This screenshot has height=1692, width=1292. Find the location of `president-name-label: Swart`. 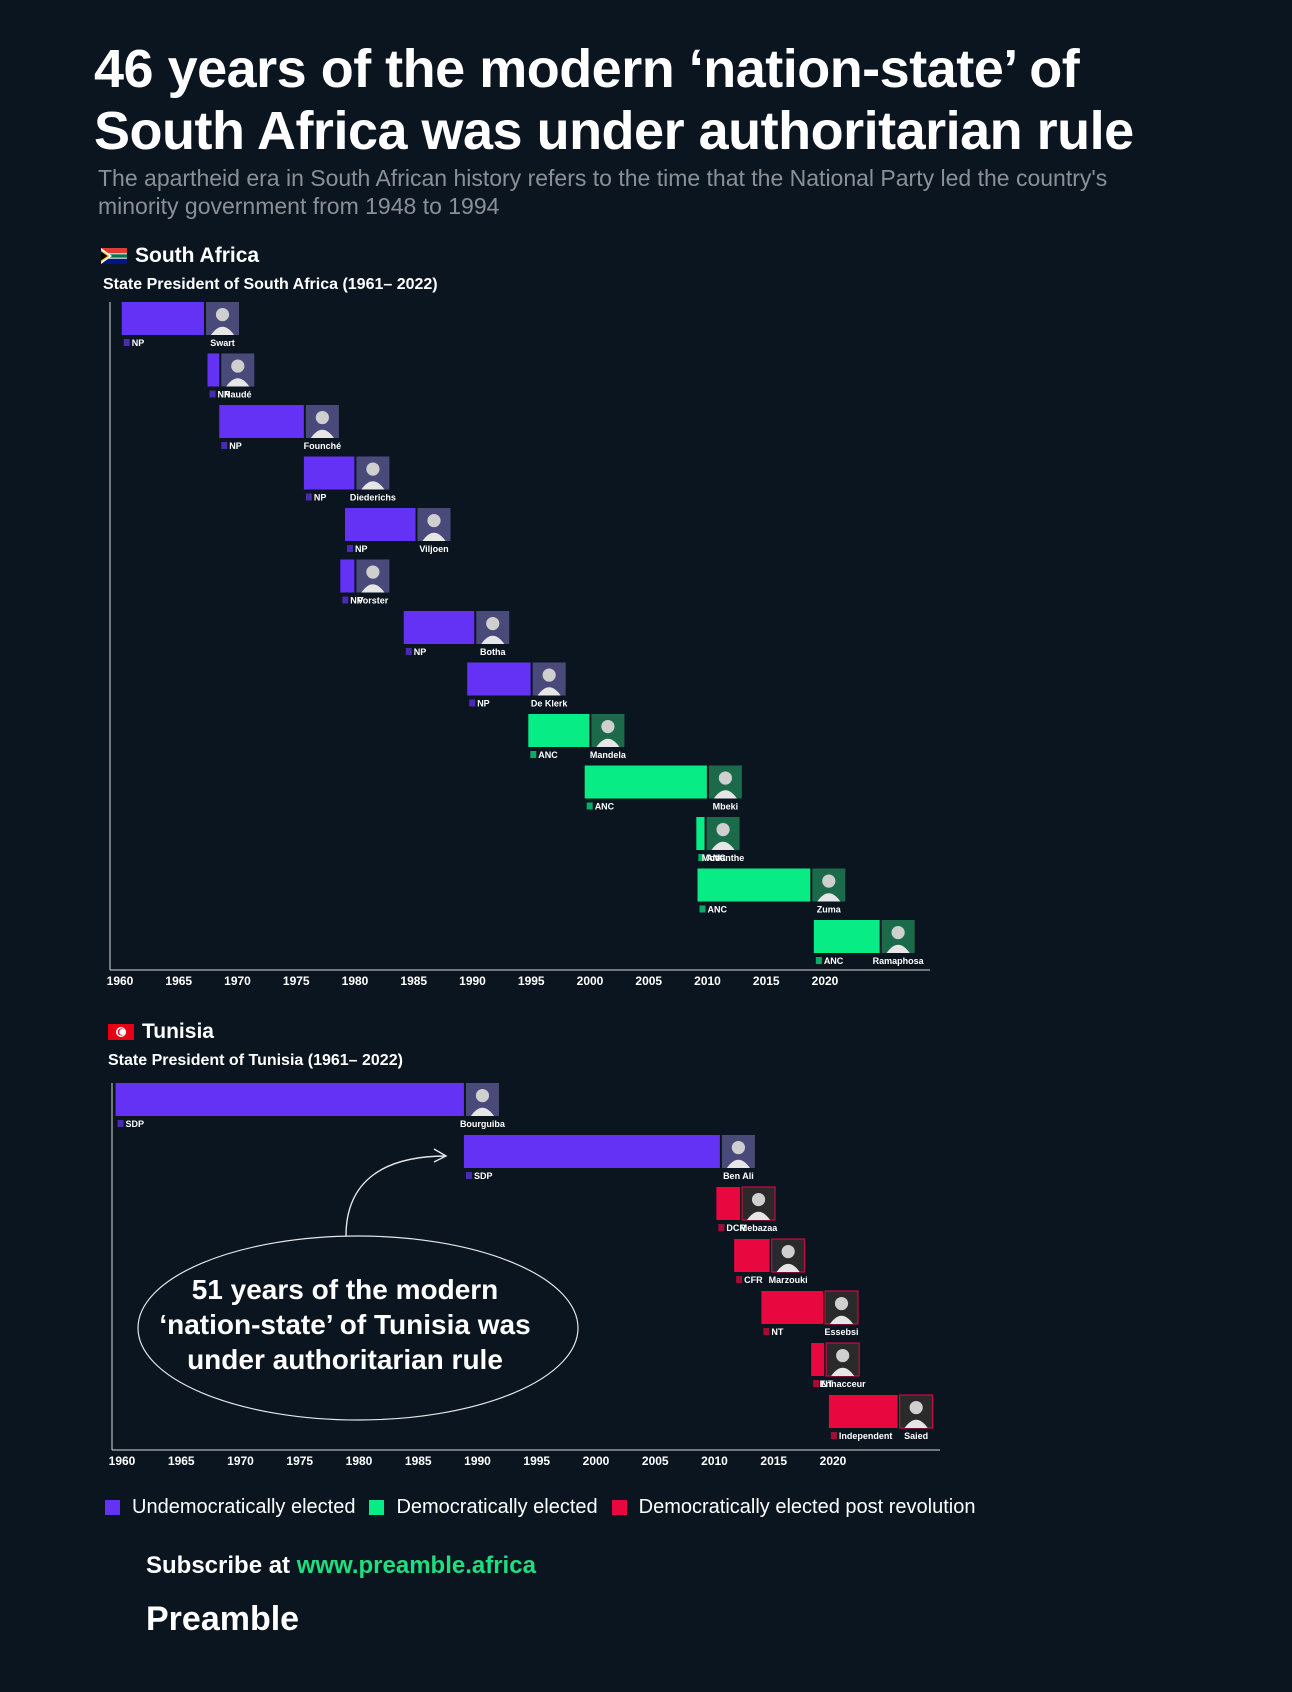

president-name-label: Swart is located at coordinates (222, 343).